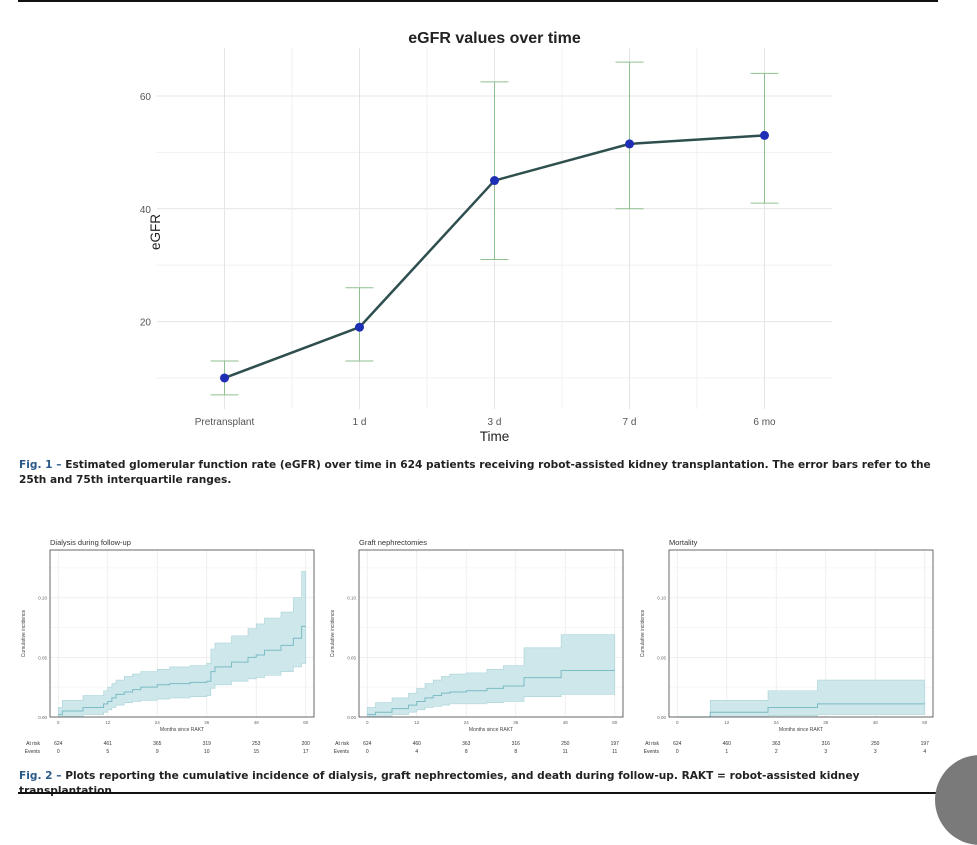 This screenshot has width=977, height=845. What do you see at coordinates (306, 744) in the screenshot?
I see `at-risk-value: 200` at bounding box center [306, 744].